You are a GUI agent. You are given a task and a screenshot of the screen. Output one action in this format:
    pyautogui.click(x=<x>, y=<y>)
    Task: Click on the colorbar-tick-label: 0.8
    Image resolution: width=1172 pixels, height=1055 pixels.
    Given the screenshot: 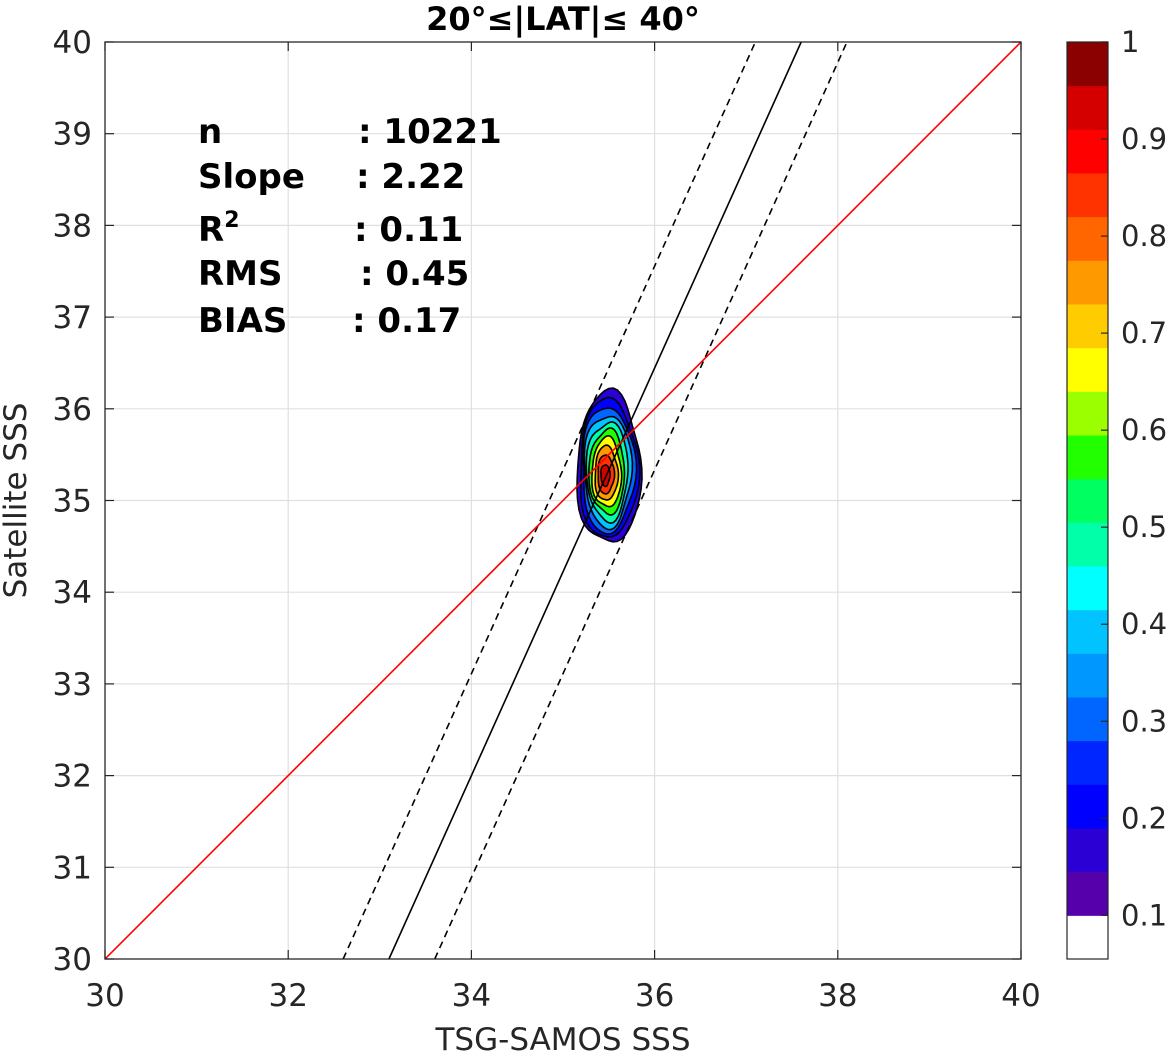 What is the action you would take?
    pyautogui.click(x=1144, y=236)
    